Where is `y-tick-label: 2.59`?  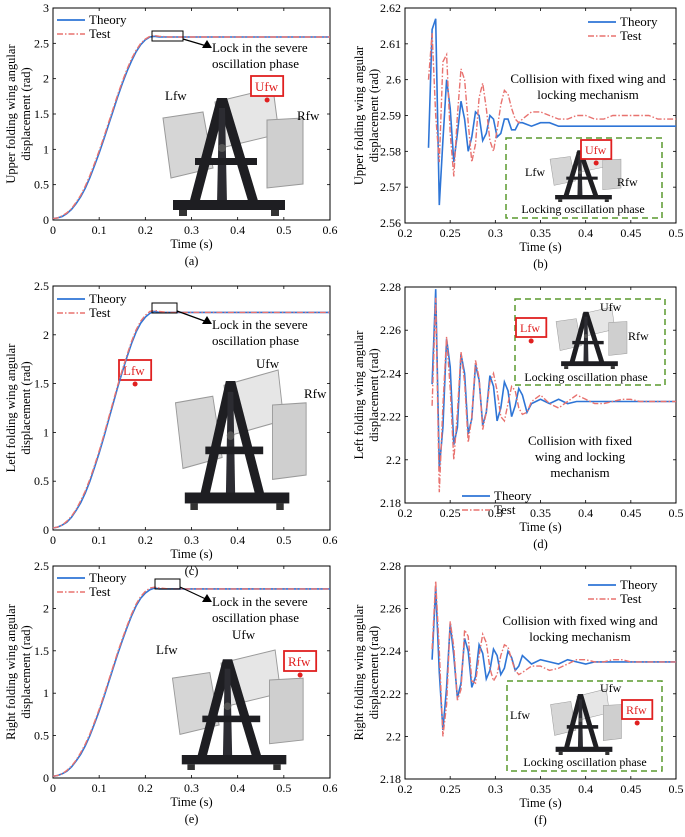 y-tick-label: 2.59 is located at coordinates (390, 116).